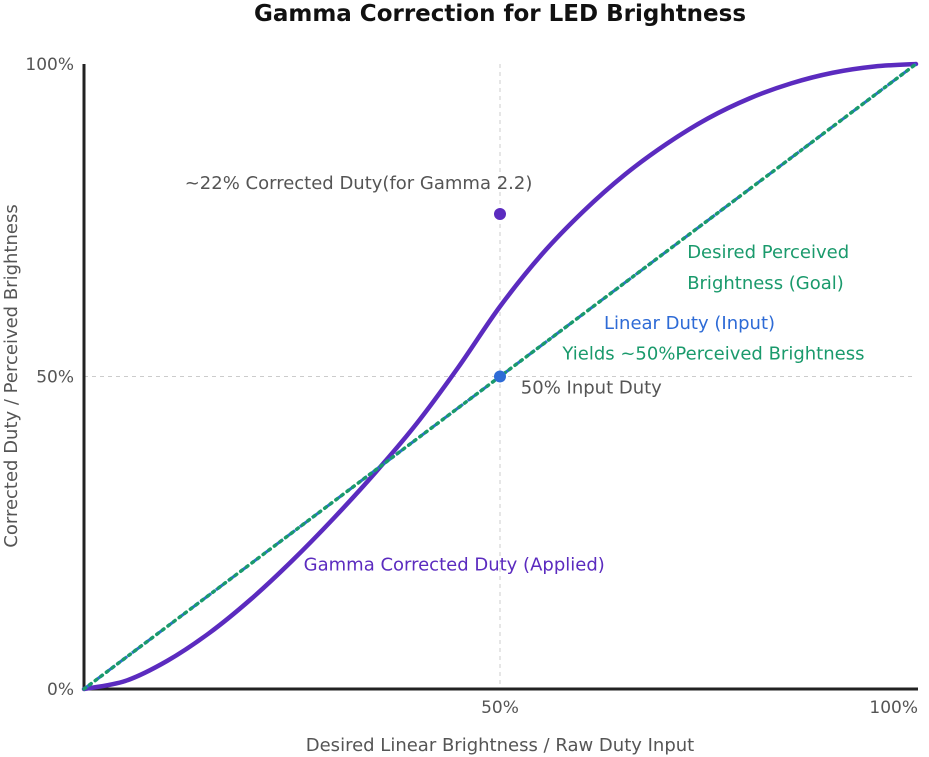 The width and height of the screenshot is (929, 757). What do you see at coordinates (60, 690) in the screenshot?
I see `y-tick-label: 0%` at bounding box center [60, 690].